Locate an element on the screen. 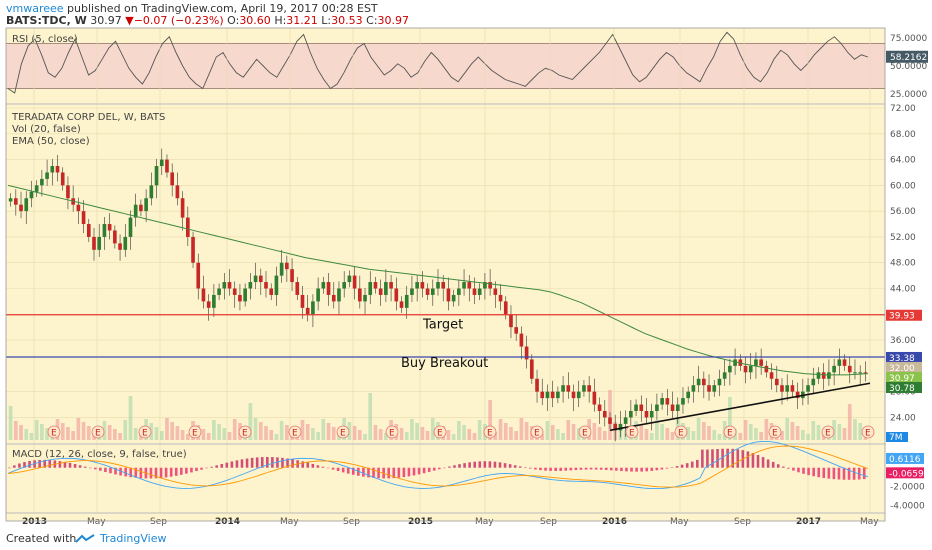 The height and width of the screenshot is (550, 932). macd-value-box is located at coordinates (905, 458).